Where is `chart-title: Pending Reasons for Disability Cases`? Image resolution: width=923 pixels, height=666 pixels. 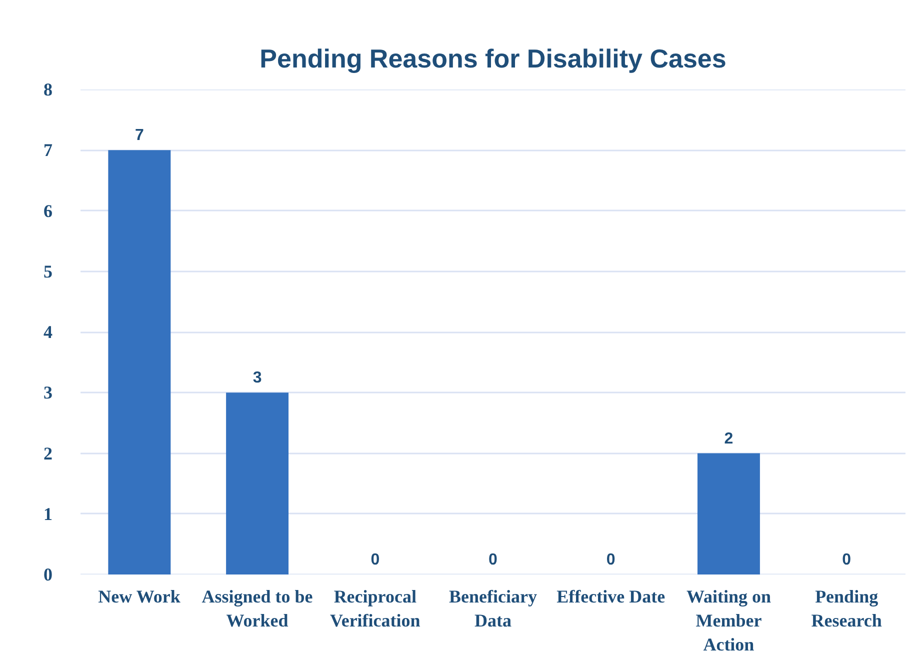
chart-title: Pending Reasons for Disability Cases is located at coordinates (493, 59).